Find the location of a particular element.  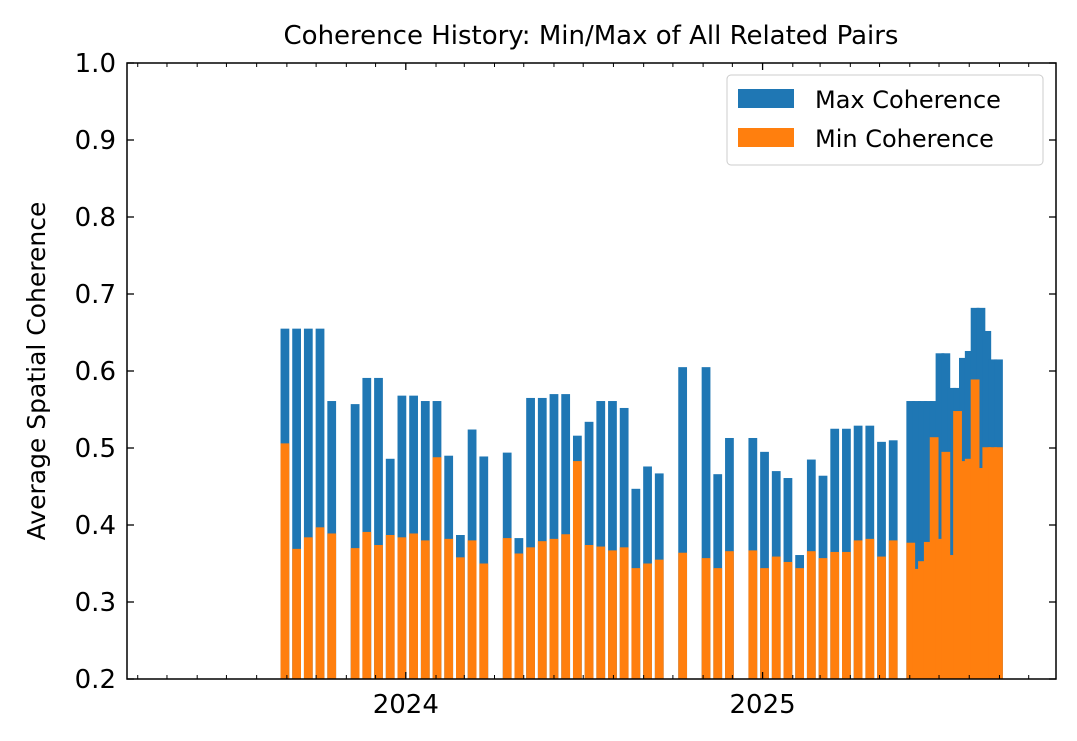

y-tick-label: 0.6 is located at coordinates (95, 372).